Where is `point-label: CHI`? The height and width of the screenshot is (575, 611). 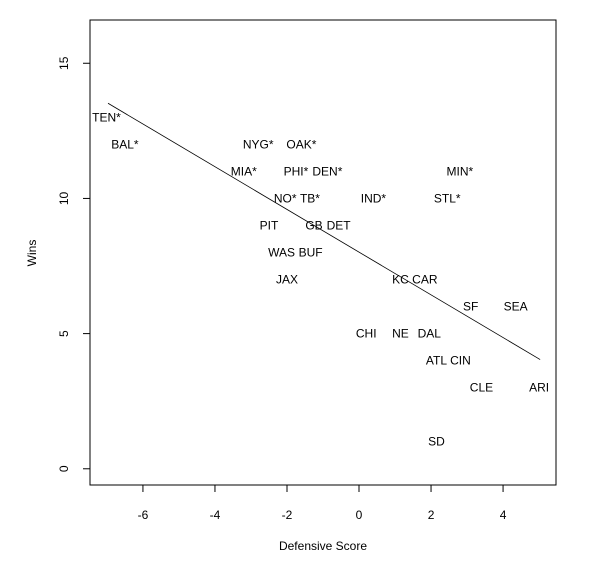
point-label: CHI is located at coordinates (366, 334).